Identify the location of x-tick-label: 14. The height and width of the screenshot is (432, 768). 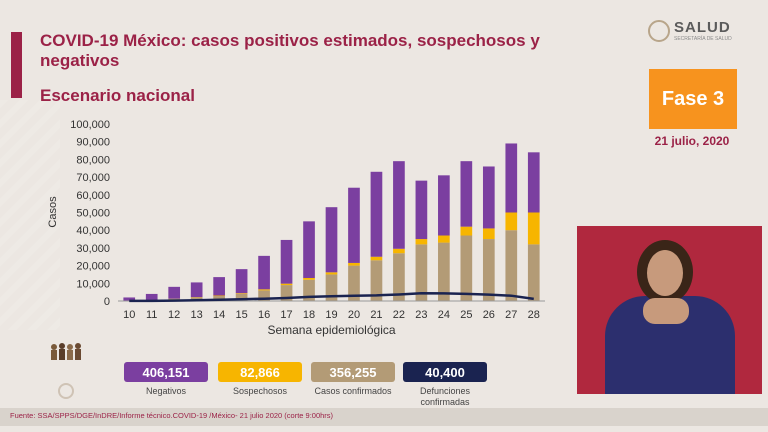
(219, 315).